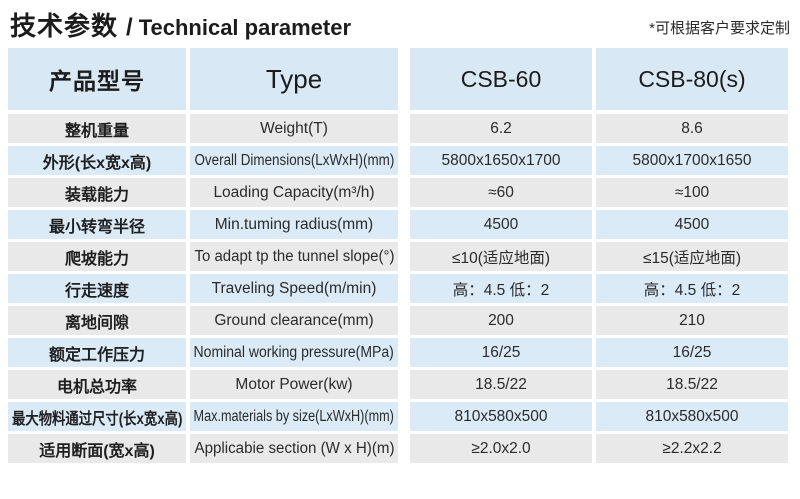 Image resolution: width=800 pixels, height=499 pixels. I want to click on value-csb-60: 810x580x500, so click(501, 416).